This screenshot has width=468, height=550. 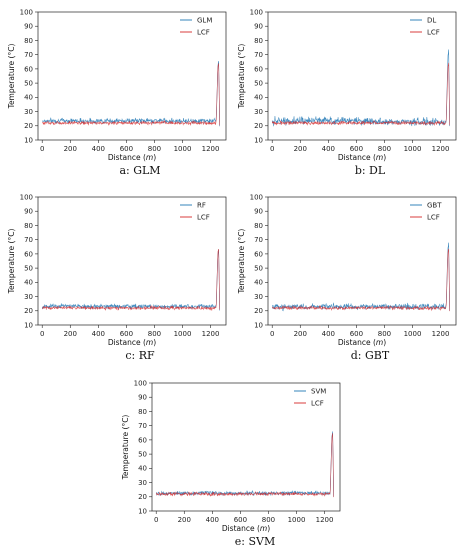 I want to click on panel-caption: e: SVM, so click(x=255, y=541).